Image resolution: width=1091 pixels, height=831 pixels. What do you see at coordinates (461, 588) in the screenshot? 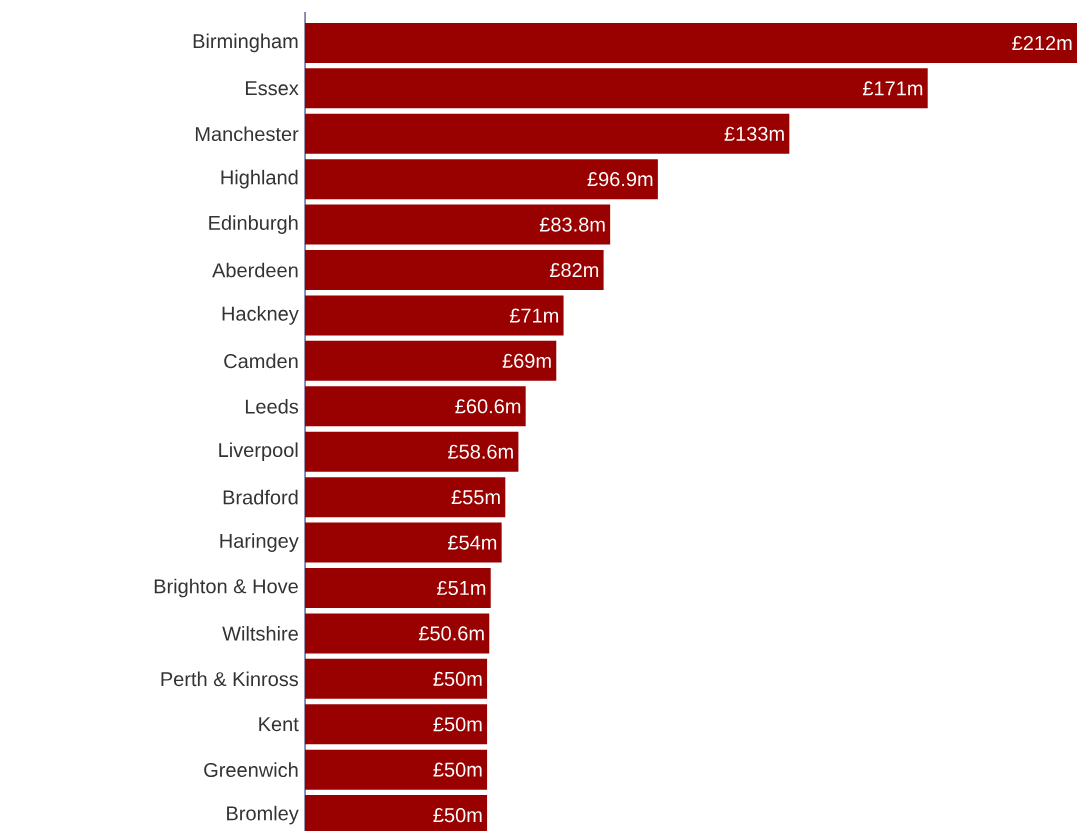
I see `data-label: £51m` at bounding box center [461, 588].